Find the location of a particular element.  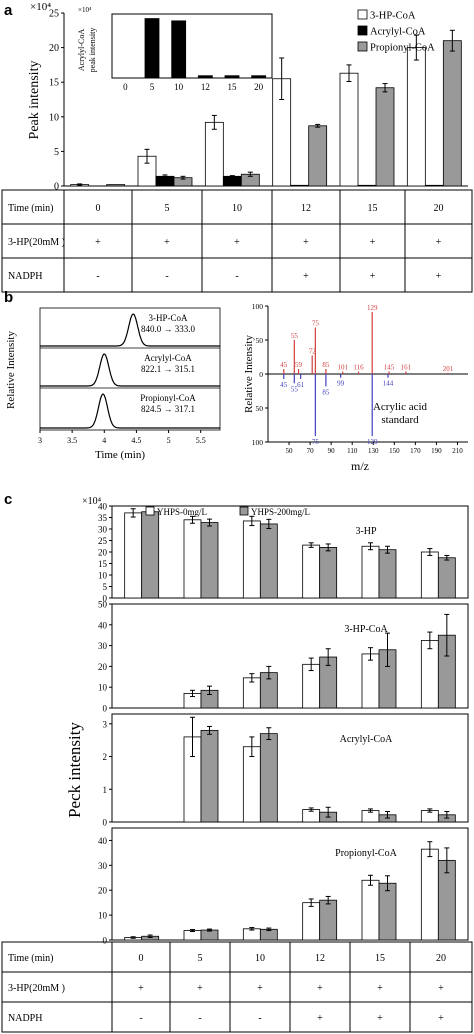

spec-peak-label: 45 is located at coordinates (284, 385).